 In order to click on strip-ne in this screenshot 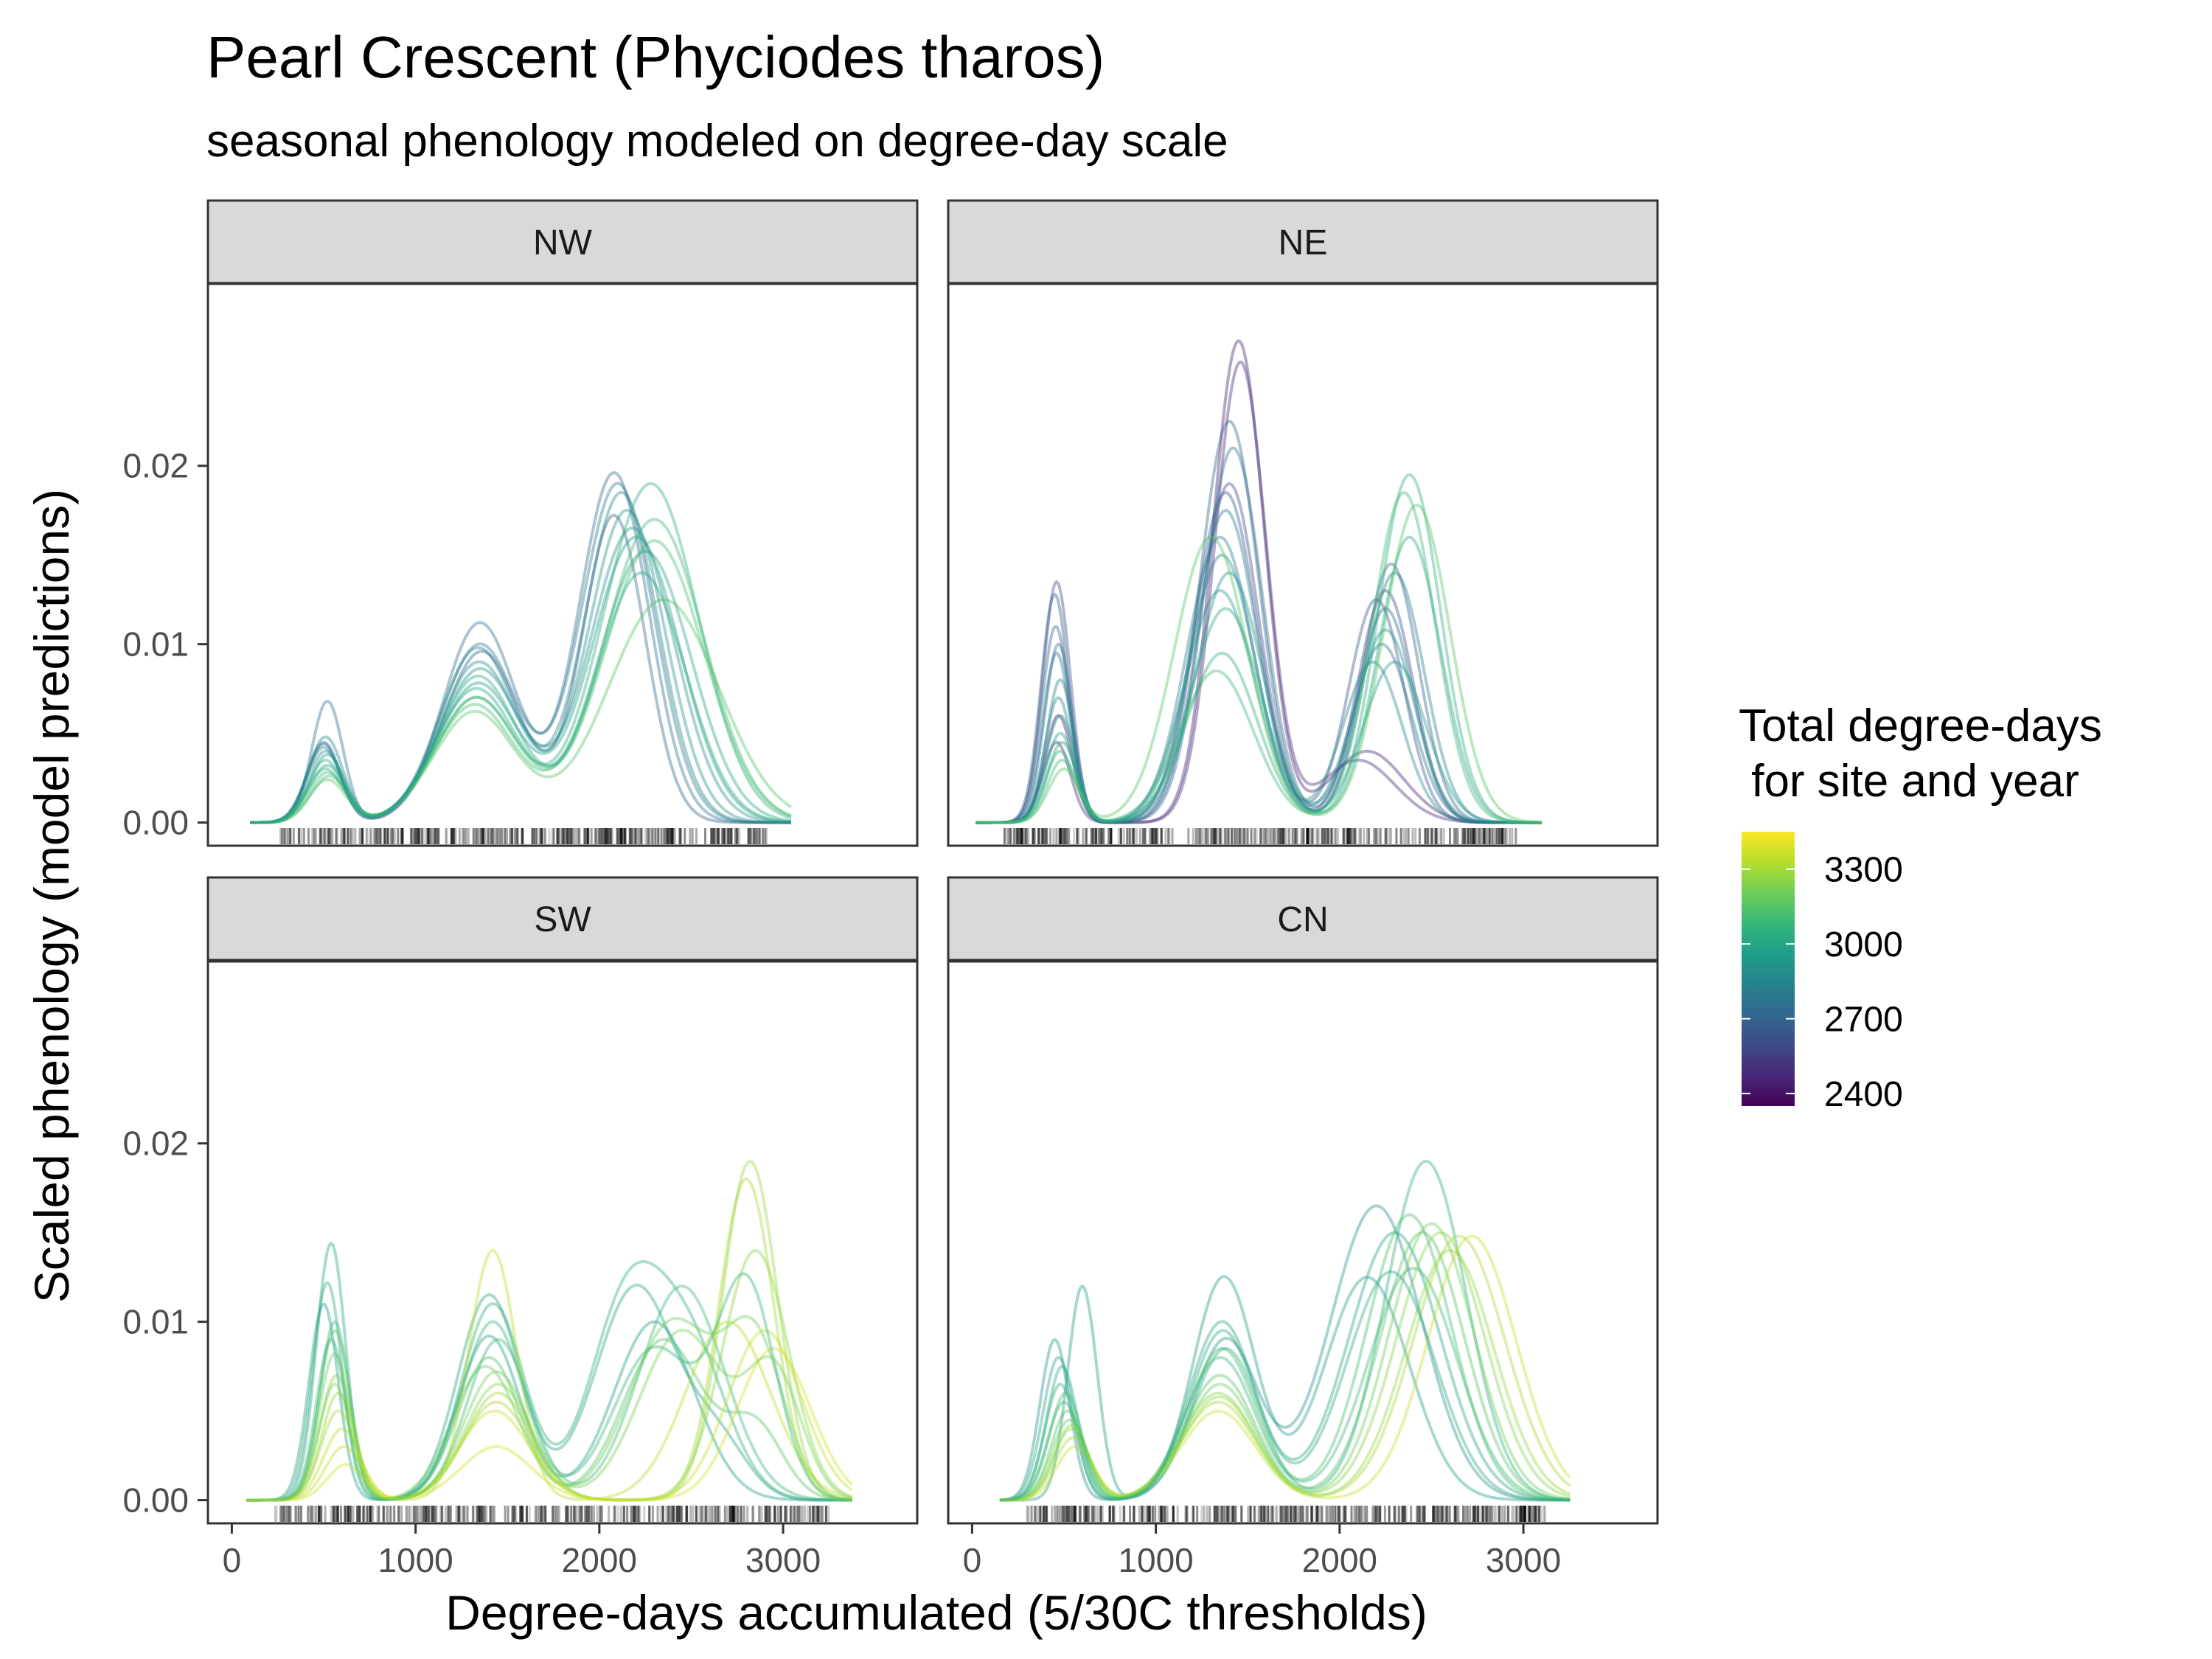, I will do `click(1303, 242)`.